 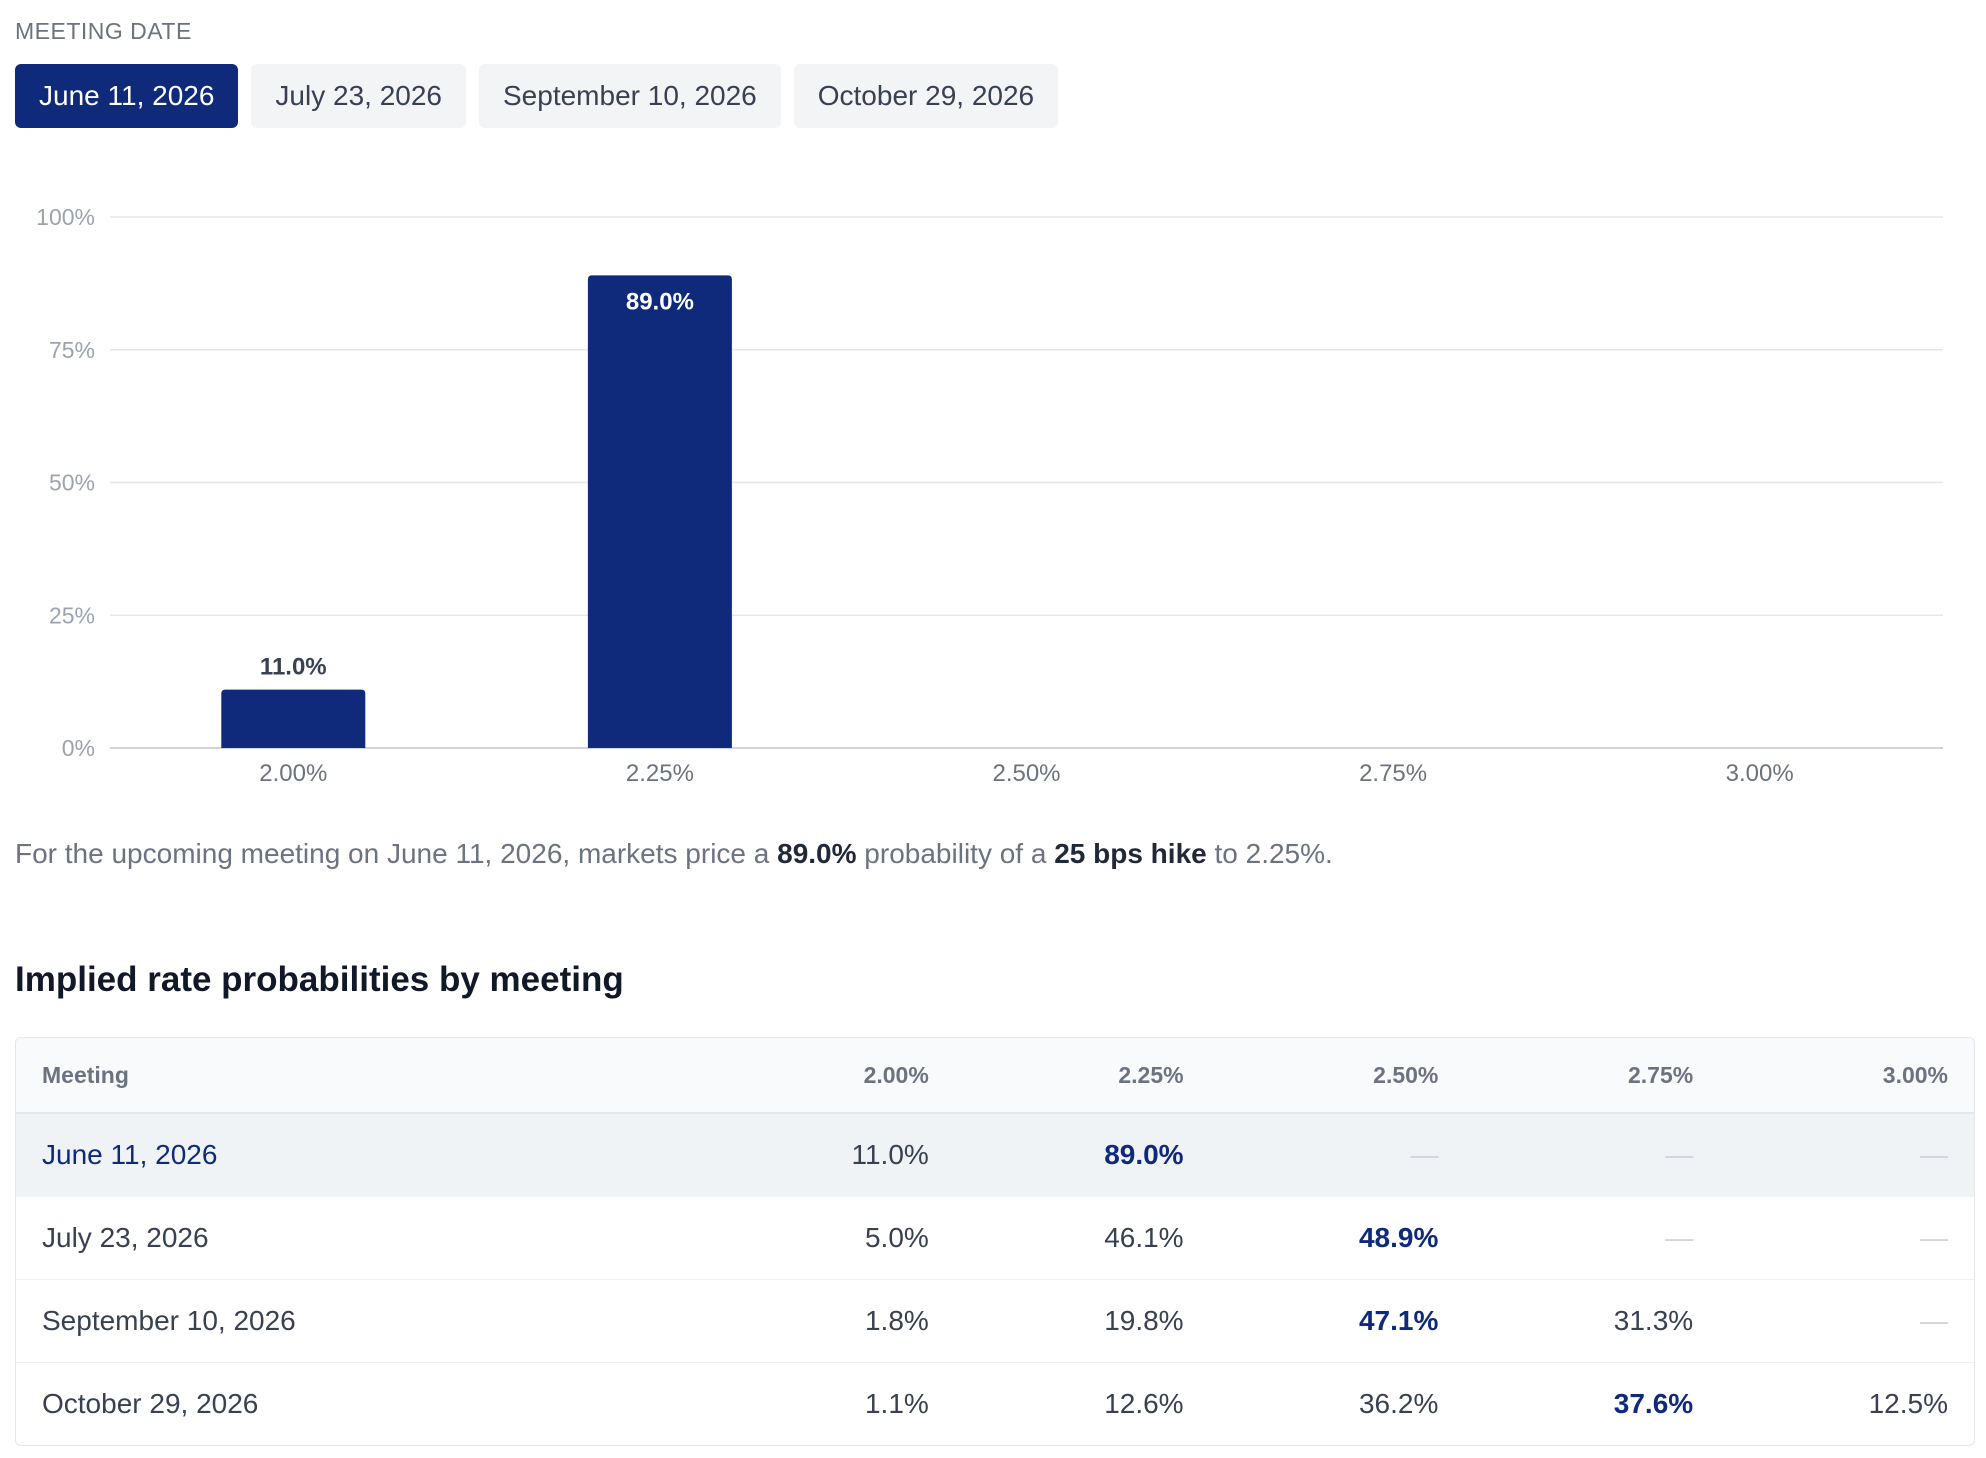 What do you see at coordinates (72, 350) in the screenshot?
I see `y-tick-label: 75%` at bounding box center [72, 350].